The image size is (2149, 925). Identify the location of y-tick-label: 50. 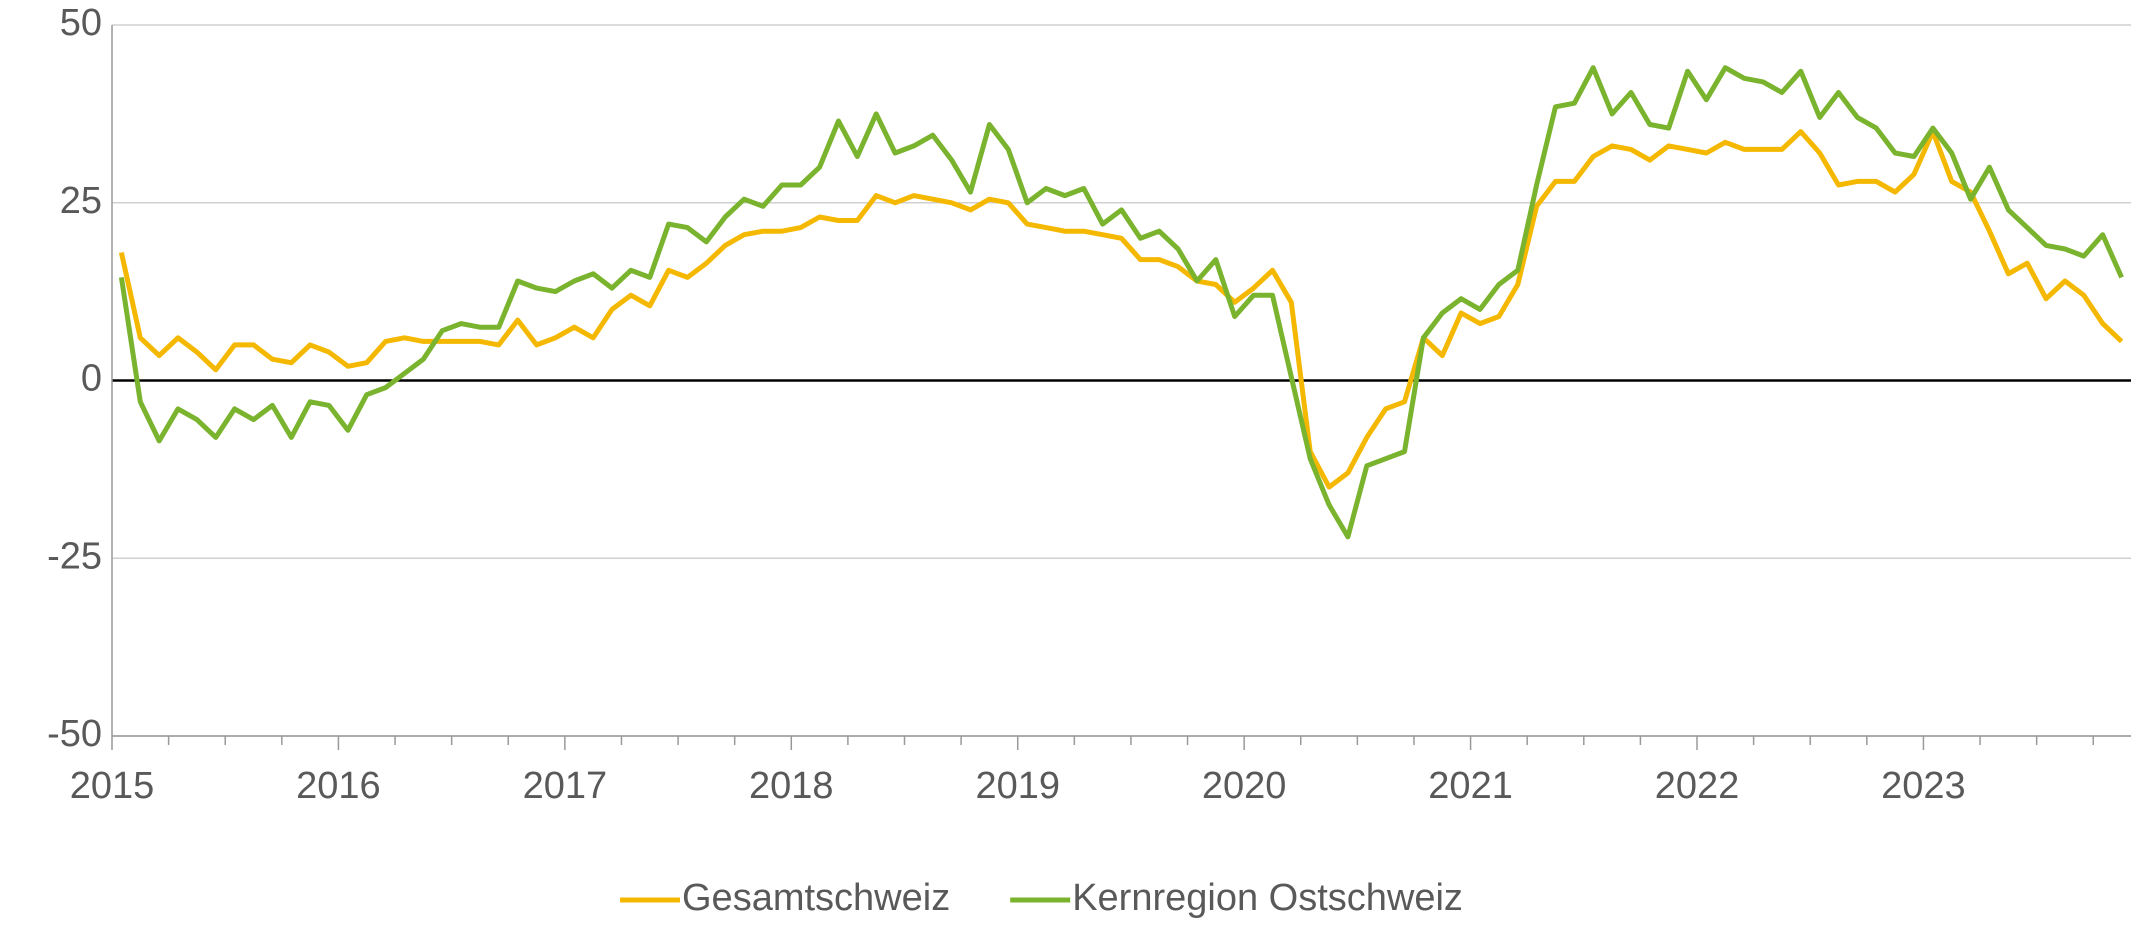
(81, 23).